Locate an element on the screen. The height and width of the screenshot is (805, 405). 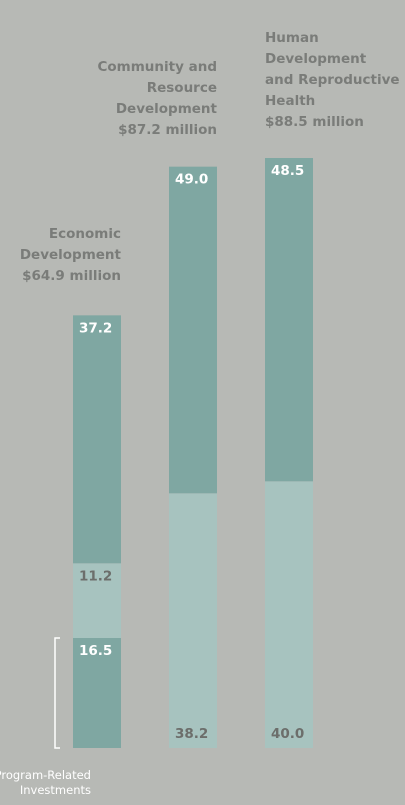
category-title: Human is located at coordinates (292, 38).